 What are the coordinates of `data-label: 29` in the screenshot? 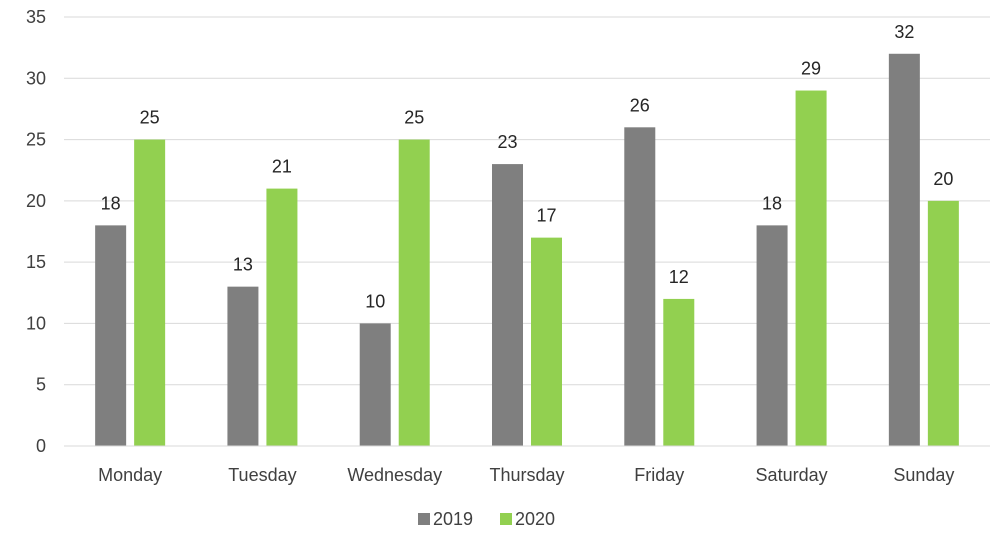 It's located at (811, 69).